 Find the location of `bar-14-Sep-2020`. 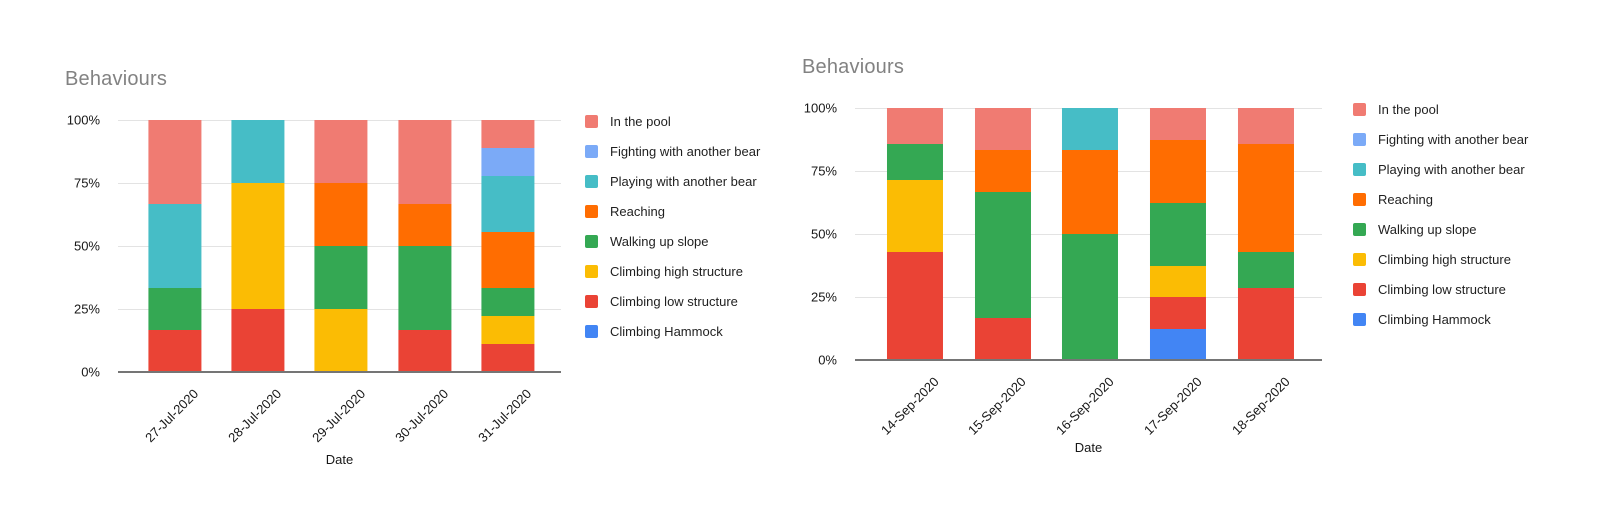

bar-14-Sep-2020 is located at coordinates (914, 234).